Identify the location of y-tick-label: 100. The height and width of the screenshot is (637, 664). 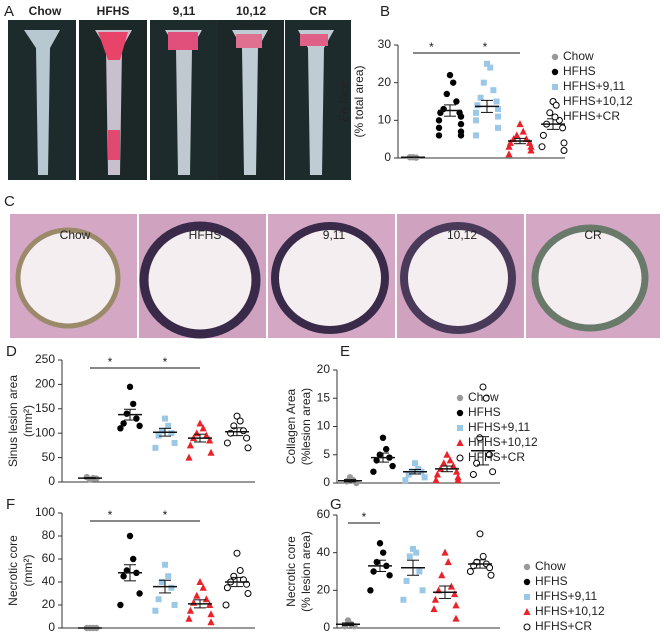
(45, 432).